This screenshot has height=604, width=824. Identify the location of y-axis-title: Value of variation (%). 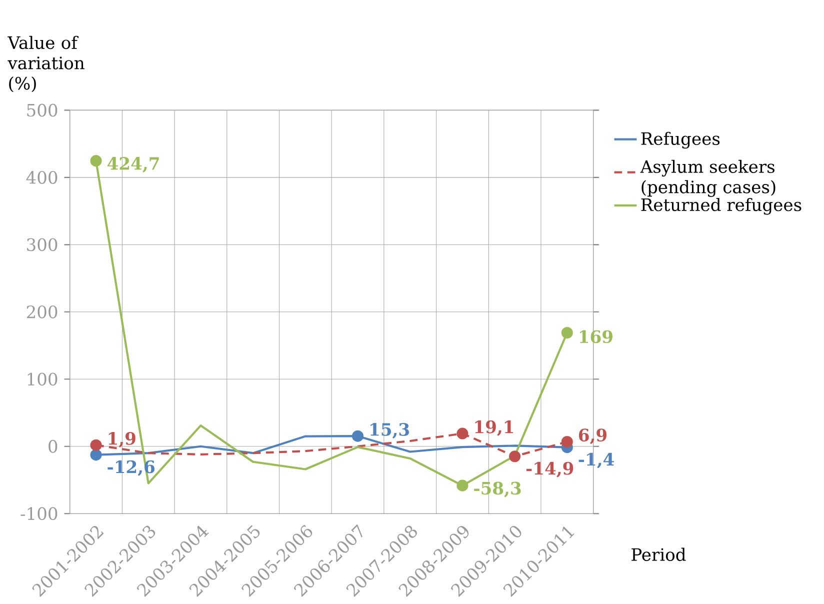
(46, 64).